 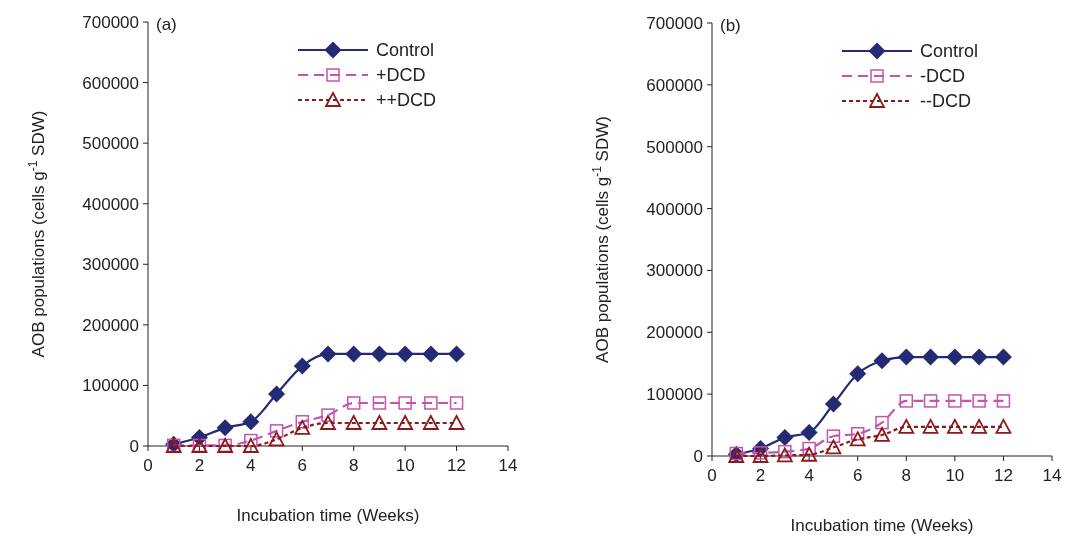 What do you see at coordinates (942, 76) in the screenshot?
I see `legend-label: -DCD` at bounding box center [942, 76].